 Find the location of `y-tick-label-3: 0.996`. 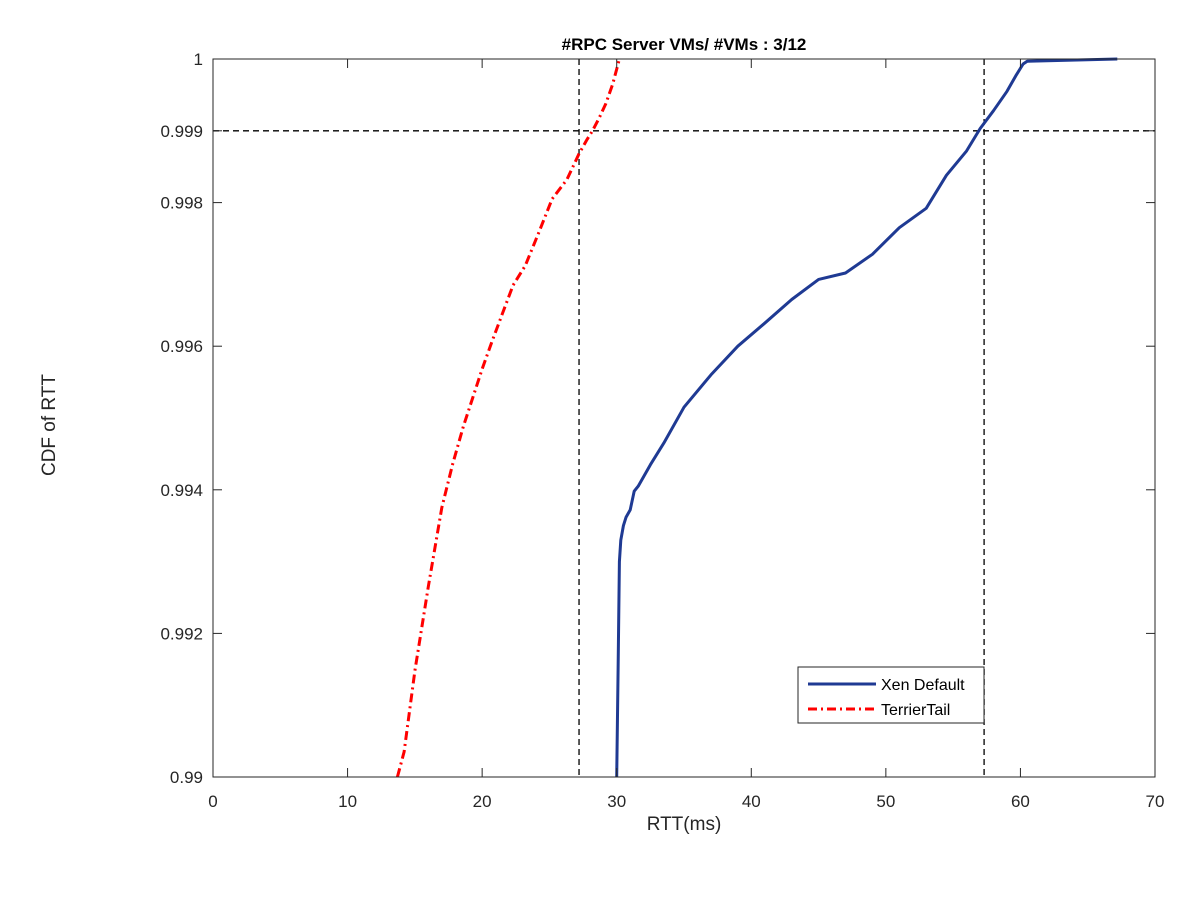

y-tick-label-3: 0.996 is located at coordinates (181, 346).